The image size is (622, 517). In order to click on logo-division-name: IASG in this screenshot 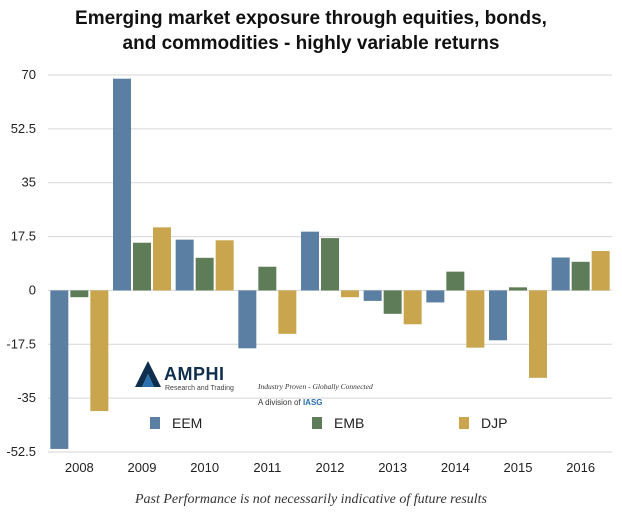, I will do `click(312, 402)`.